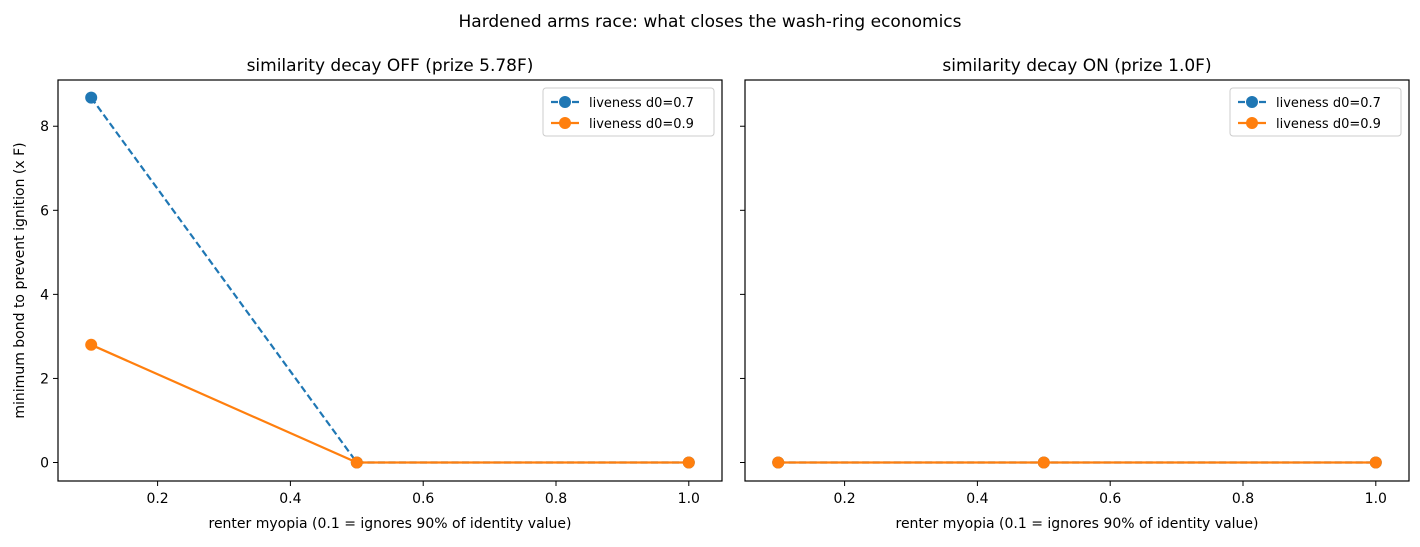 The height and width of the screenshot is (547, 1420). I want to click on y-tick-label: 4, so click(44, 295).